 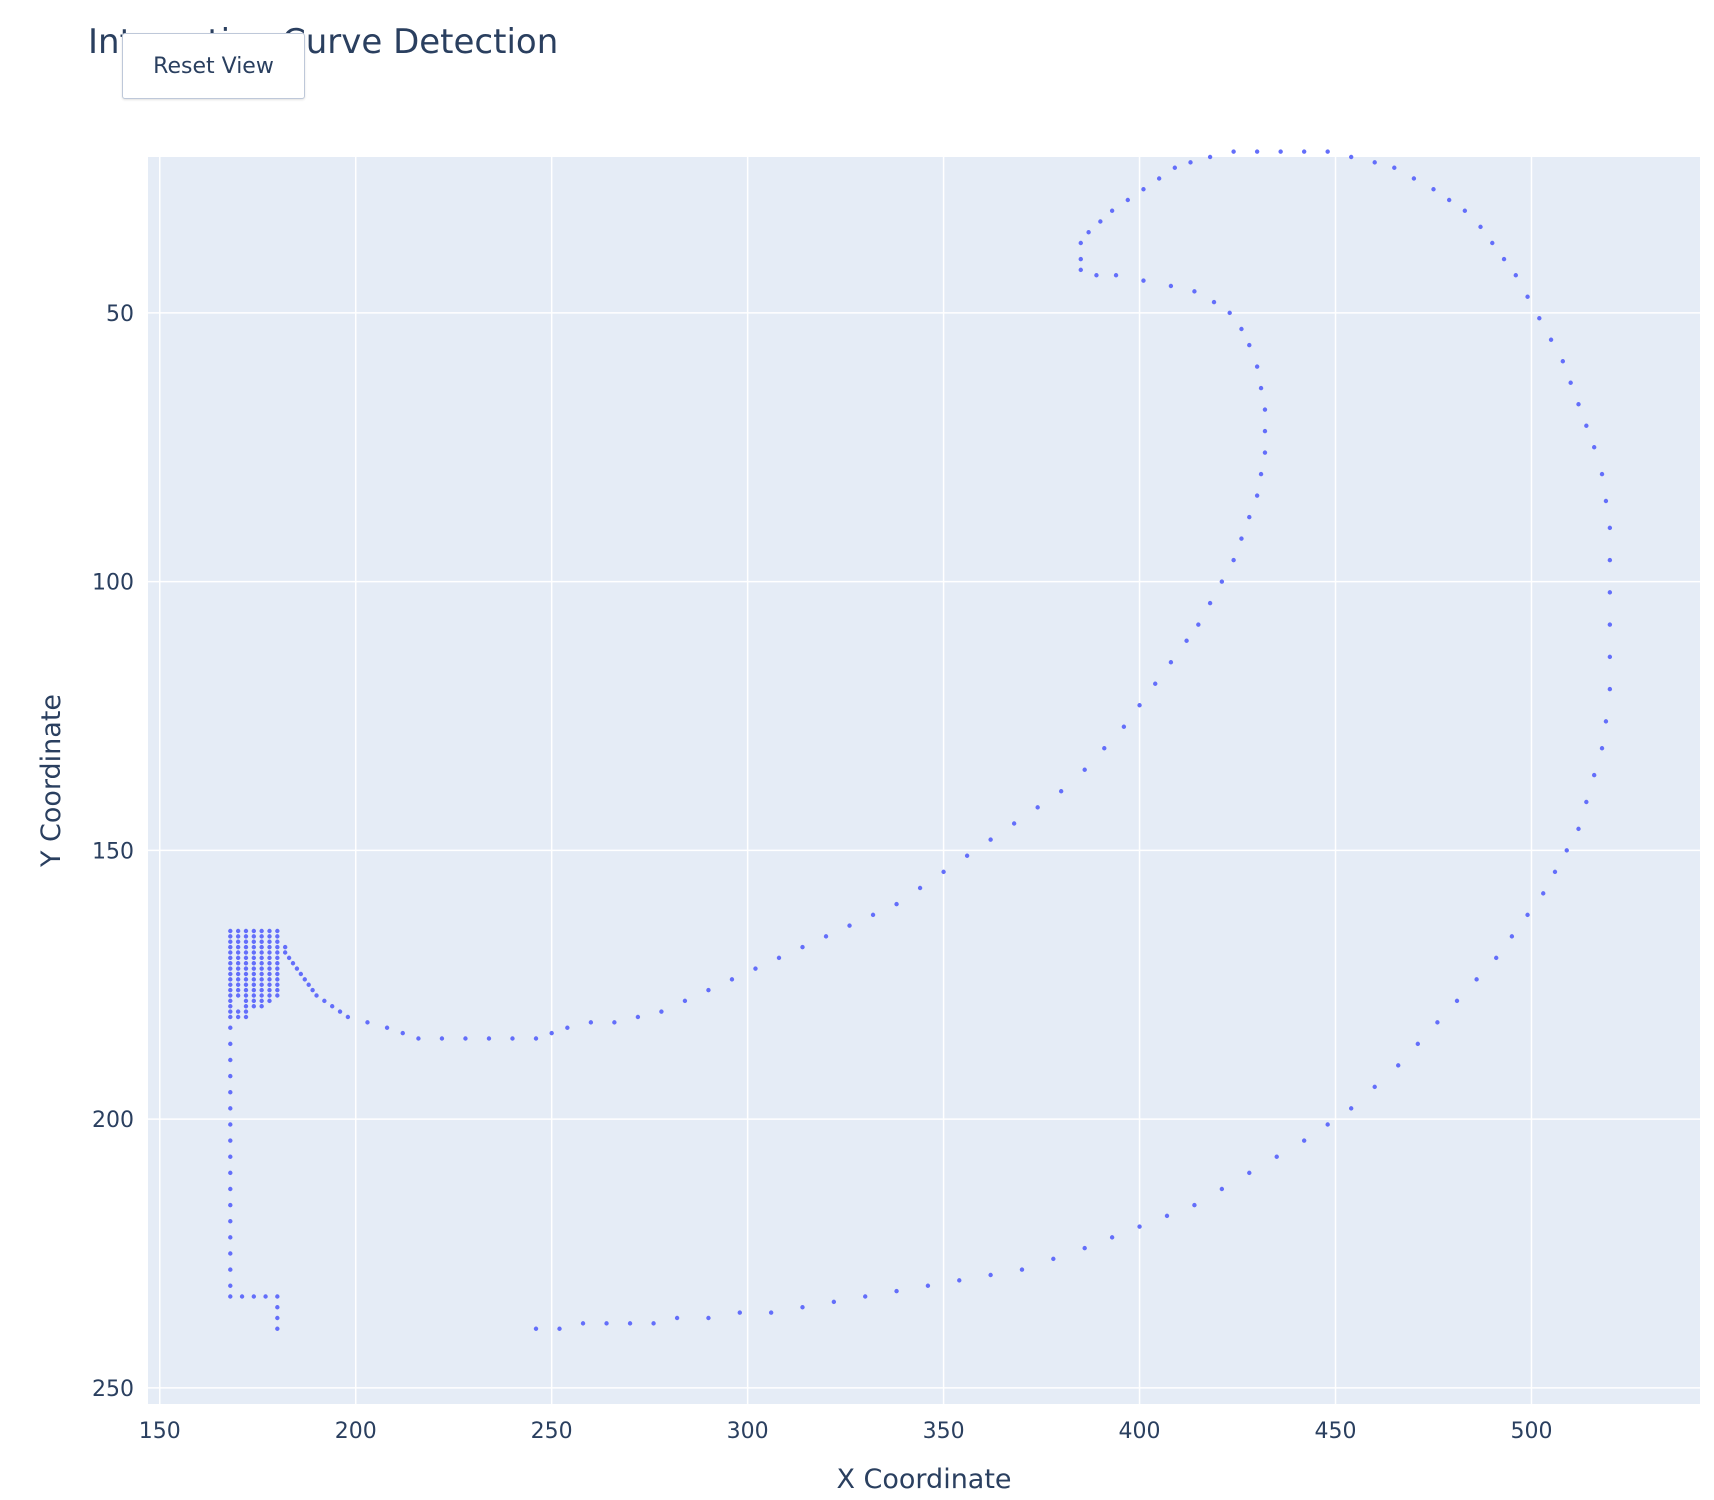 I want to click on x-tick-label: 450, so click(x=1336, y=1431).